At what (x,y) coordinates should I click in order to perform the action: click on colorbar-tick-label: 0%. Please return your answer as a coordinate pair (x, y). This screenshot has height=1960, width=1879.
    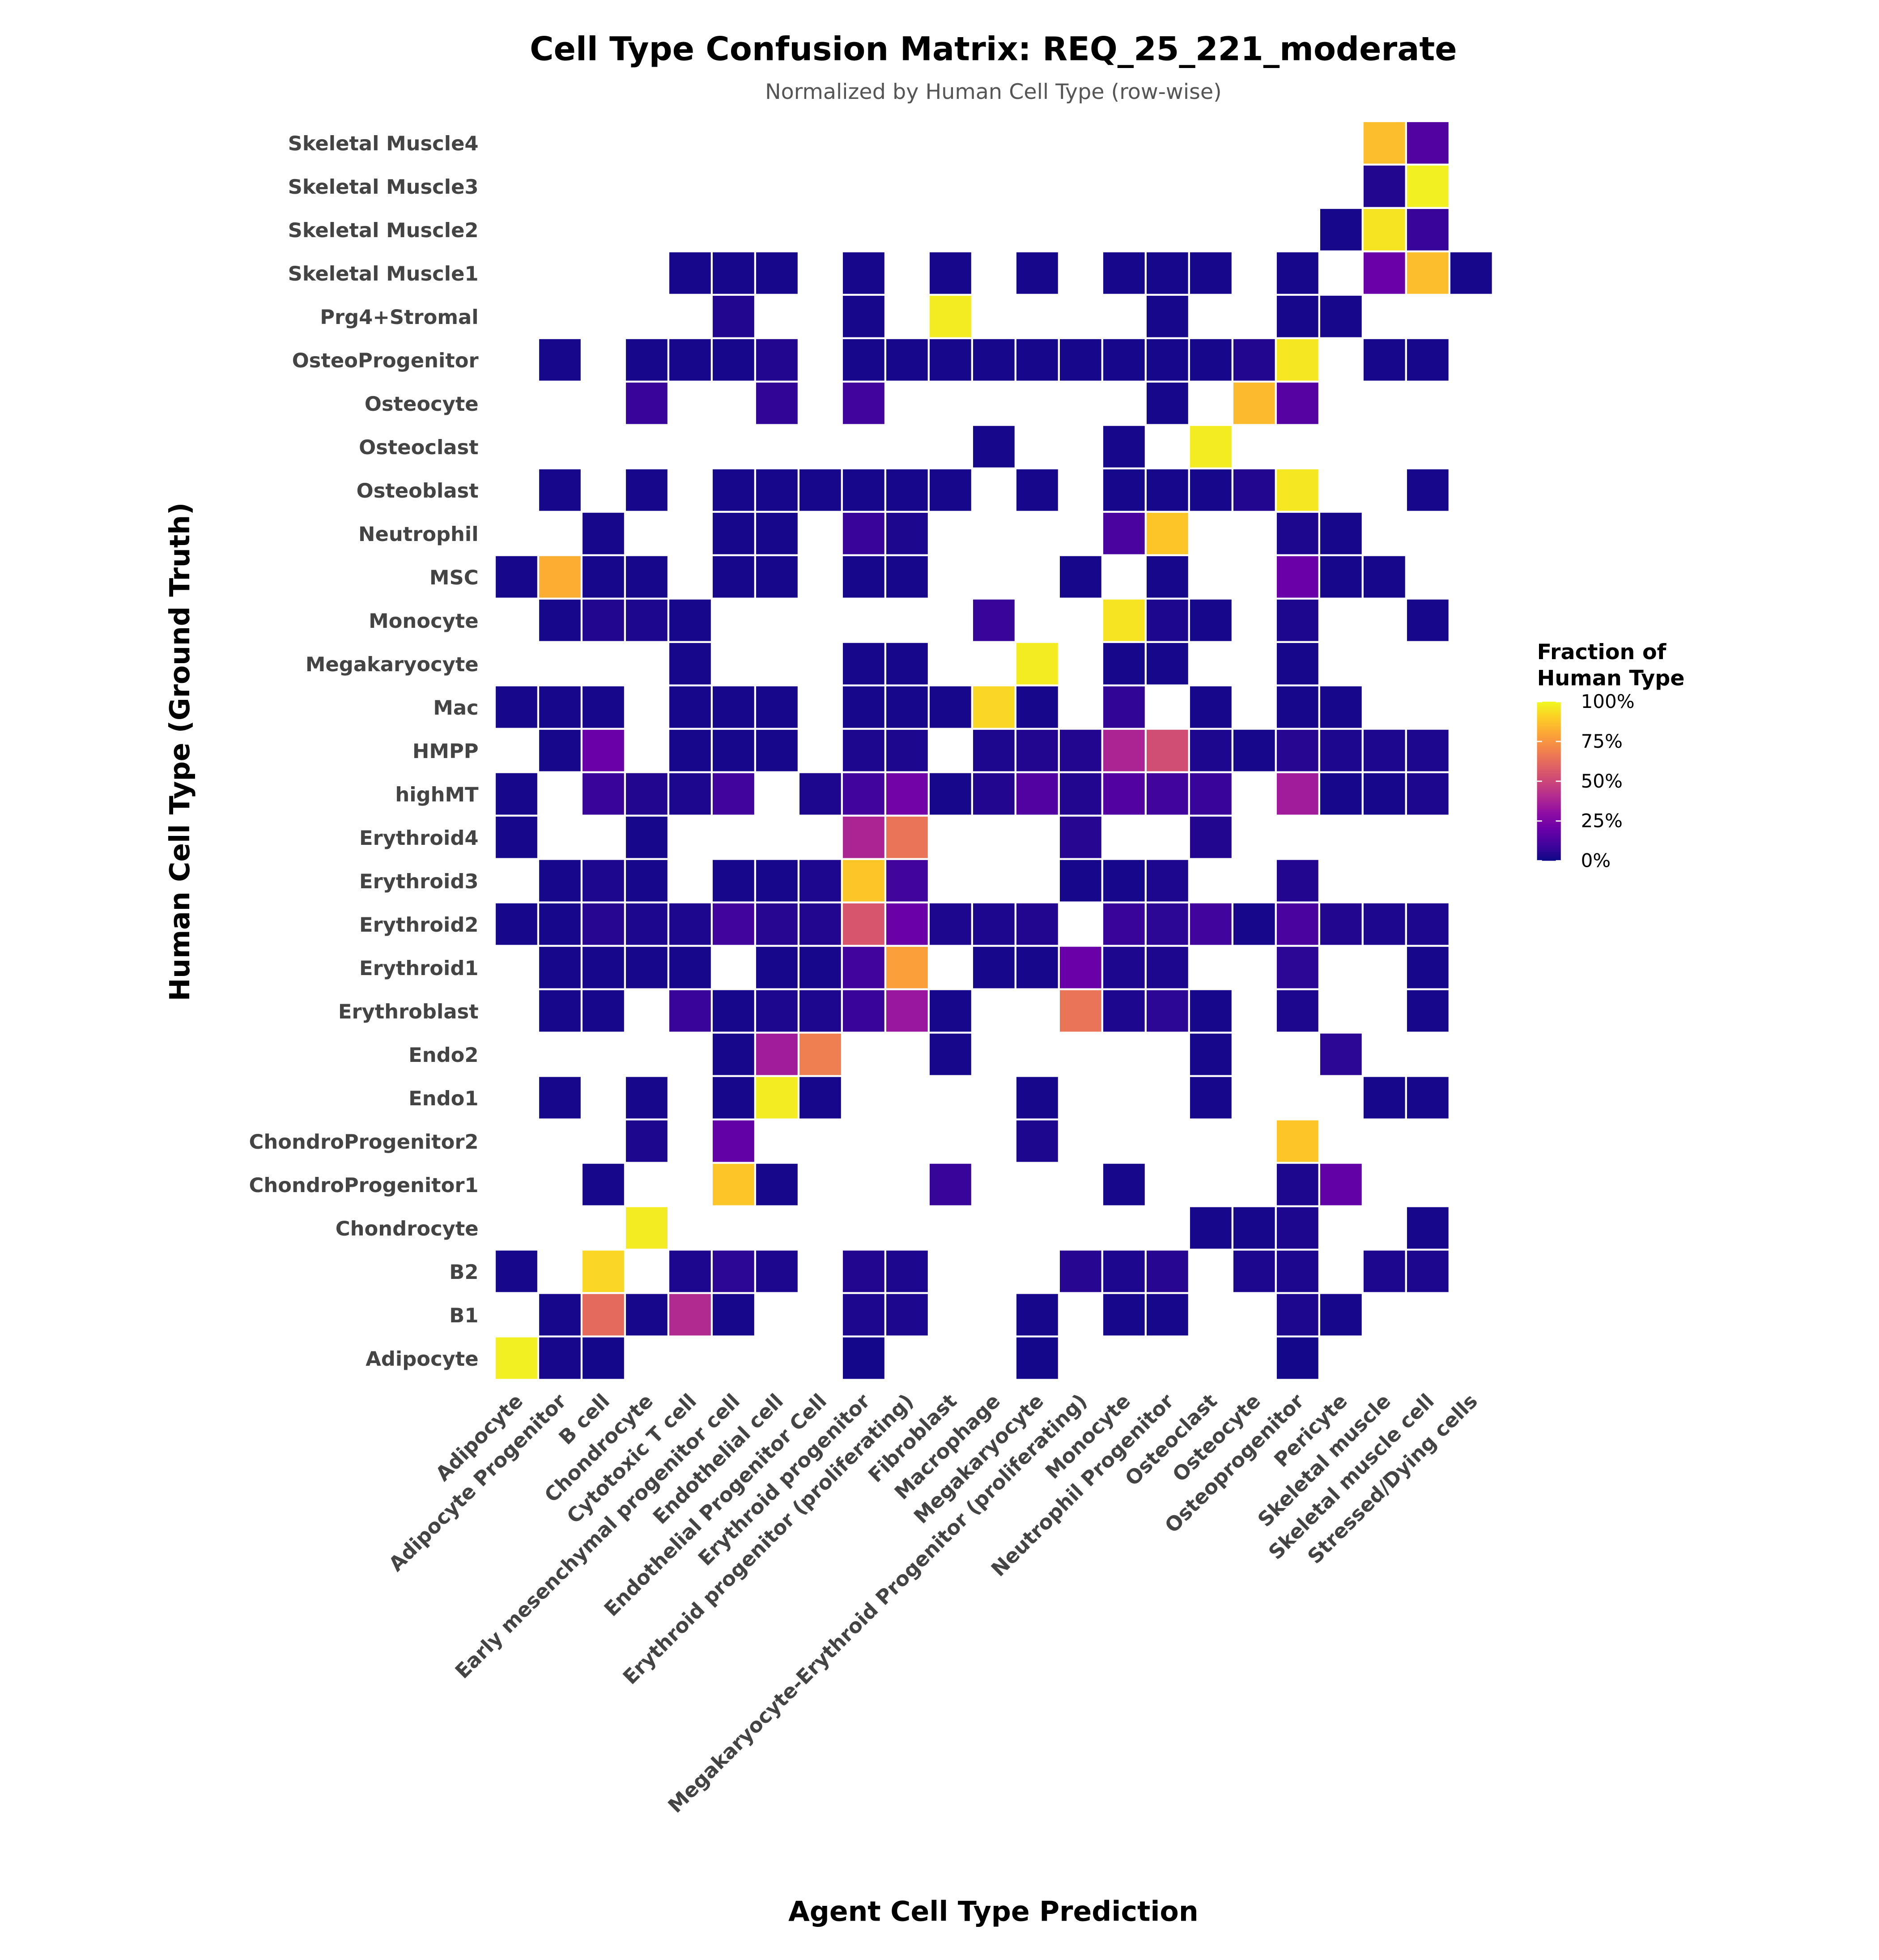
    Looking at the image, I should click on (1596, 861).